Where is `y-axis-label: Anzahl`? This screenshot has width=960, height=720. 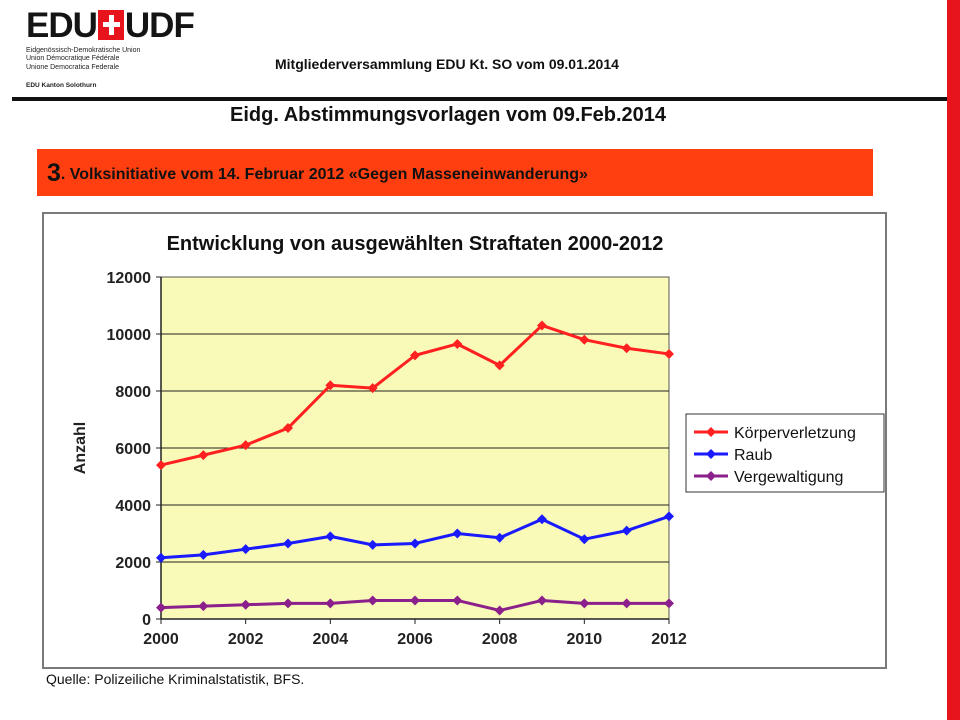 y-axis-label: Anzahl is located at coordinates (80, 448).